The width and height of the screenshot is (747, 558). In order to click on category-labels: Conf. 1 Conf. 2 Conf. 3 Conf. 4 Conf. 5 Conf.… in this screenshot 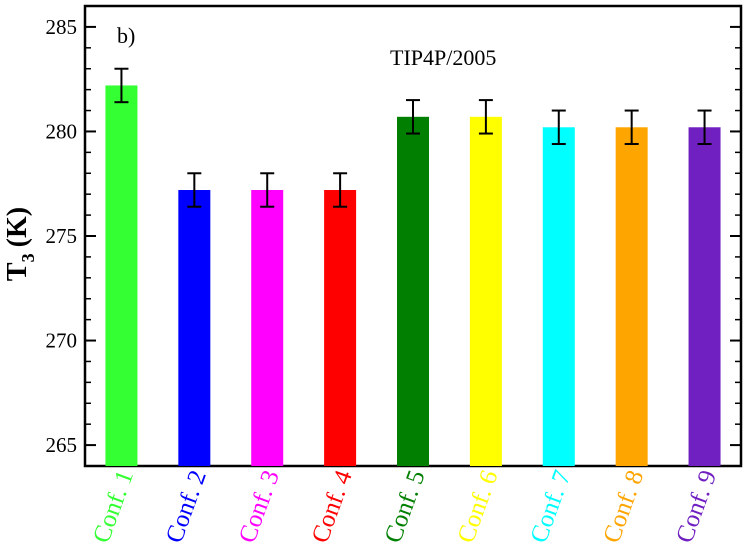, I will do `click(405, 506)`.